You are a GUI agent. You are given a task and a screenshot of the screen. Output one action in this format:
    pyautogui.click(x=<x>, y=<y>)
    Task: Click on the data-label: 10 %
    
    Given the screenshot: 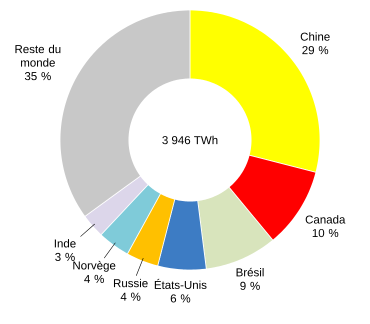 What is the action you would take?
    pyautogui.click(x=325, y=233)
    